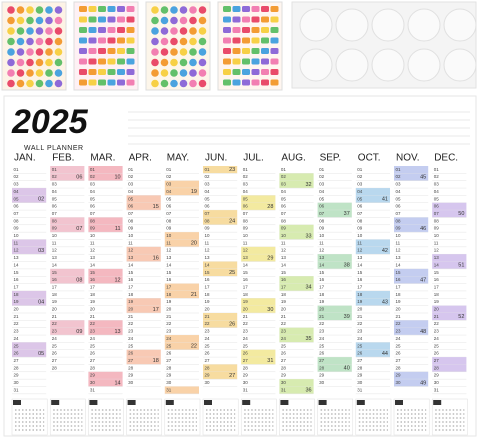  Describe the element at coordinates (131, 338) in the screenshot. I see `day-label: 24` at that location.